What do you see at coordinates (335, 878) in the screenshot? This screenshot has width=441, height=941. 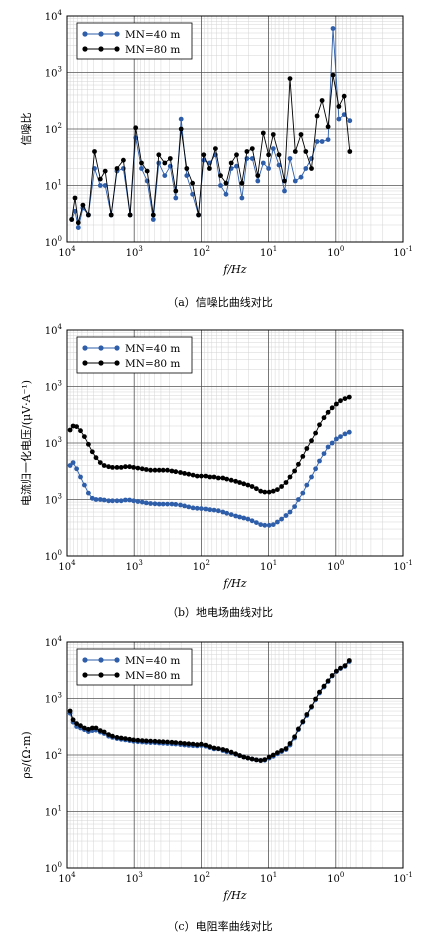 I see `x-tick-label: 10⁰` at bounding box center [335, 878].